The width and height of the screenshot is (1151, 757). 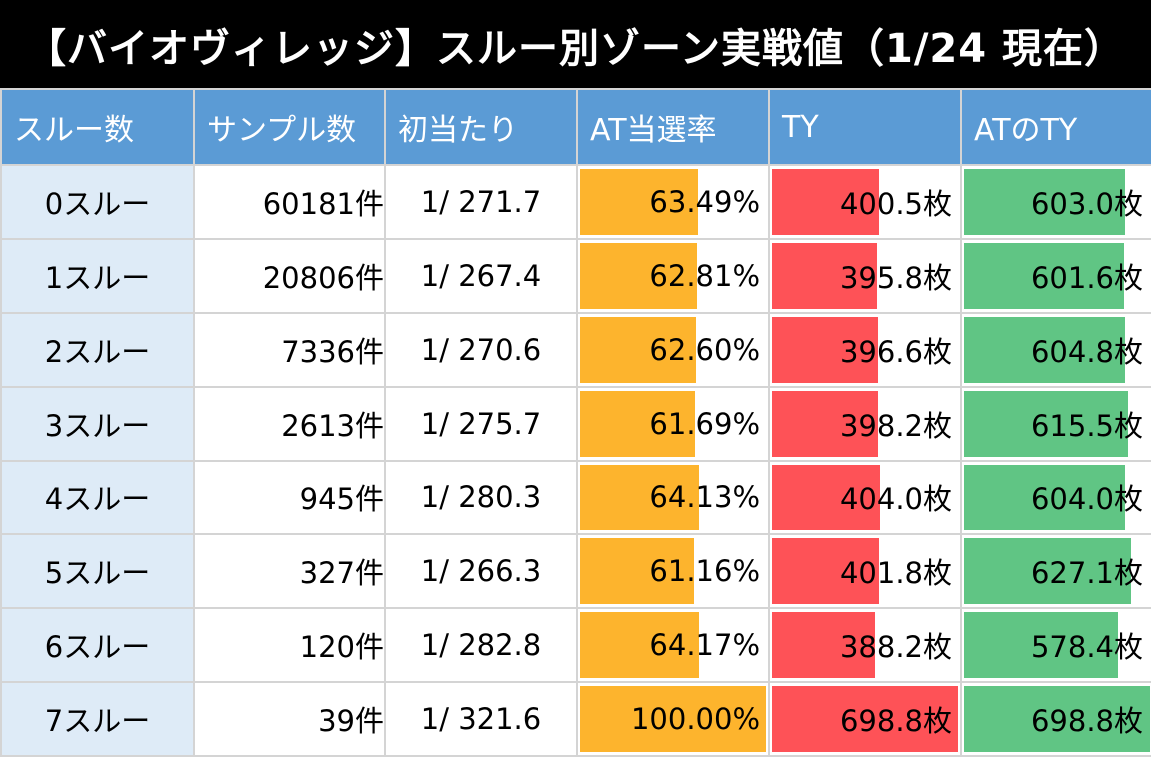 What do you see at coordinates (1086, 647) in the screenshot?
I see `at-ty-value: 578.4枚` at bounding box center [1086, 647].